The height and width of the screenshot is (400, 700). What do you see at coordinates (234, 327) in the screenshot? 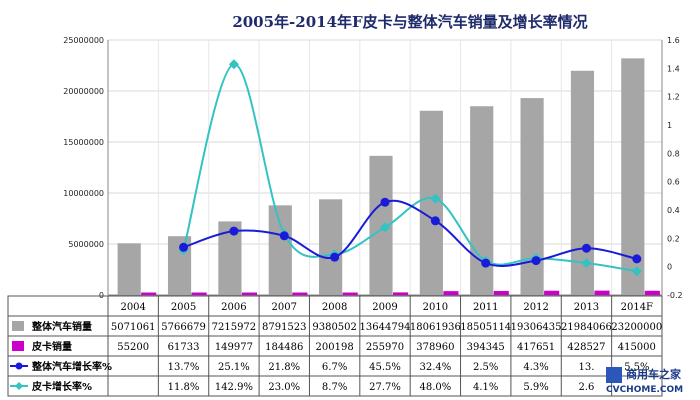
I see `data-label: 7215972` at bounding box center [234, 327].